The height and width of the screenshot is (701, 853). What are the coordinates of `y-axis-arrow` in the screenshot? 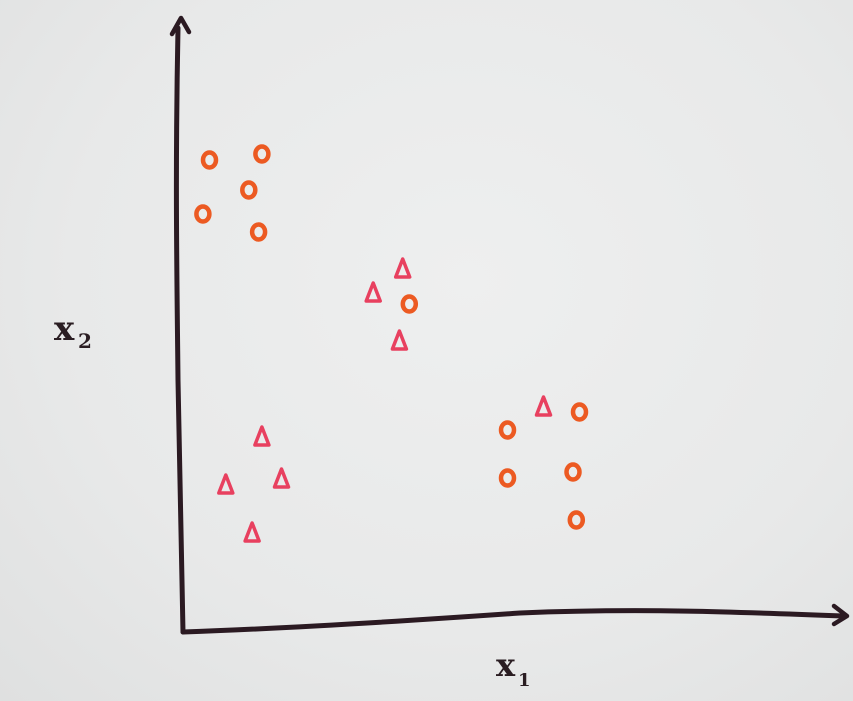 It's located at (180, 26).